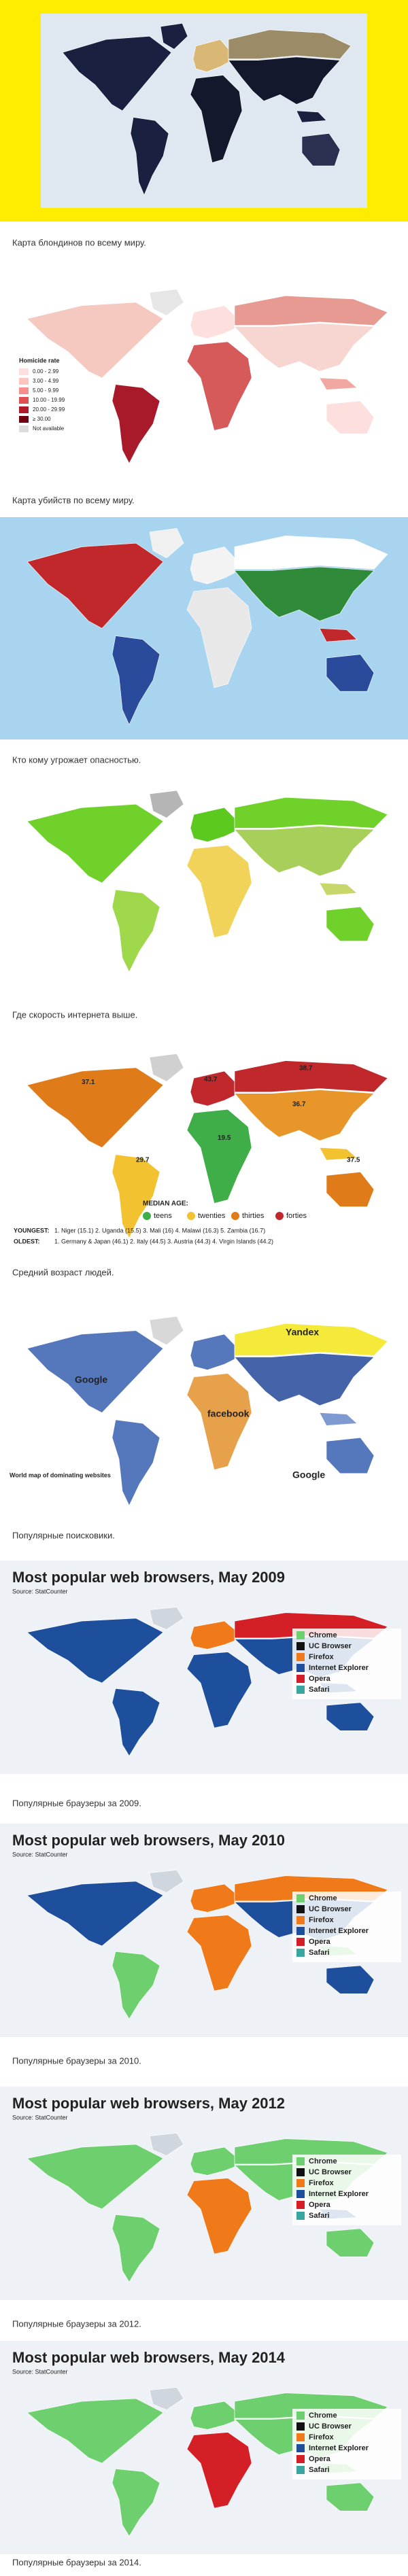 The image size is (408, 2576). What do you see at coordinates (77, 2060) in the screenshot?
I see `caption: Популярные браузеры за 2010.` at bounding box center [77, 2060].